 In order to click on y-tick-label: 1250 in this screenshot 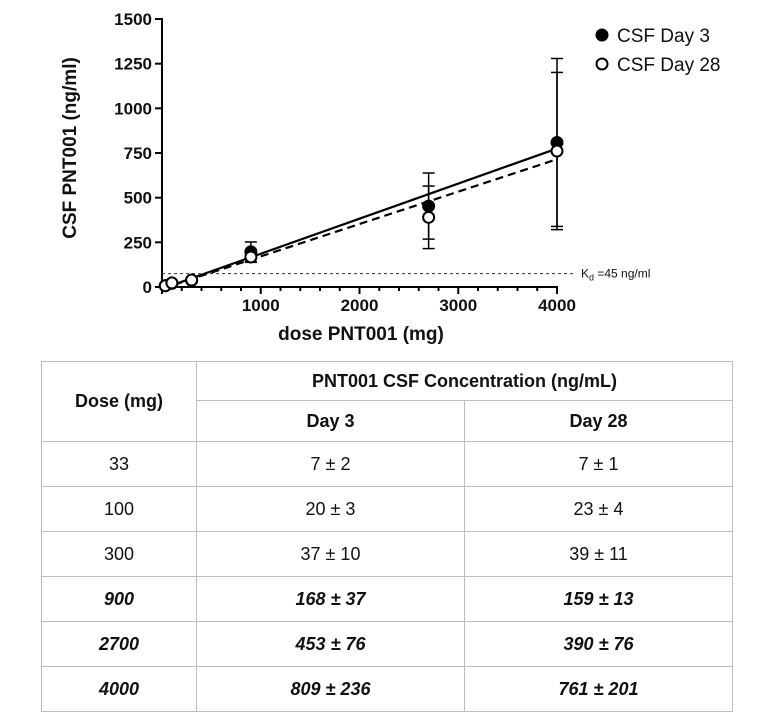, I will do `click(133, 64)`.